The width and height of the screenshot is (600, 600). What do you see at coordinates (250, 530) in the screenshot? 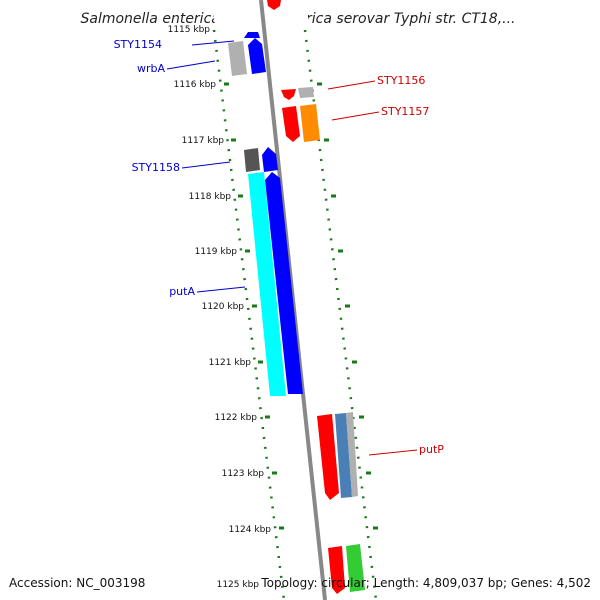
I see `tick-label: 1124 kbp` at bounding box center [250, 530].